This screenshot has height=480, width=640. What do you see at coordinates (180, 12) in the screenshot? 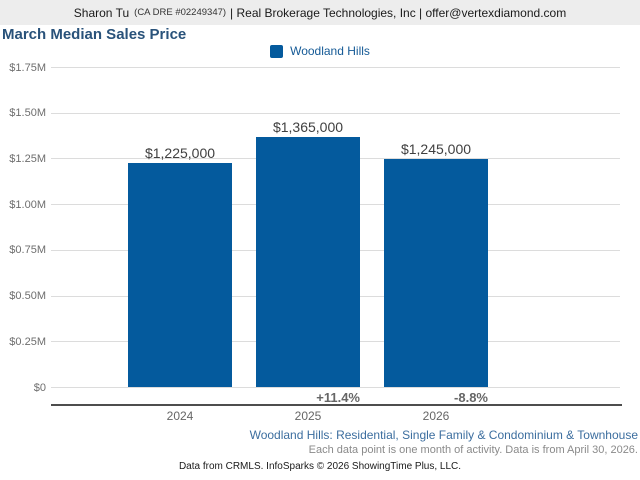
I see `agent-license: (CA DRE #02249347)` at bounding box center [180, 12].